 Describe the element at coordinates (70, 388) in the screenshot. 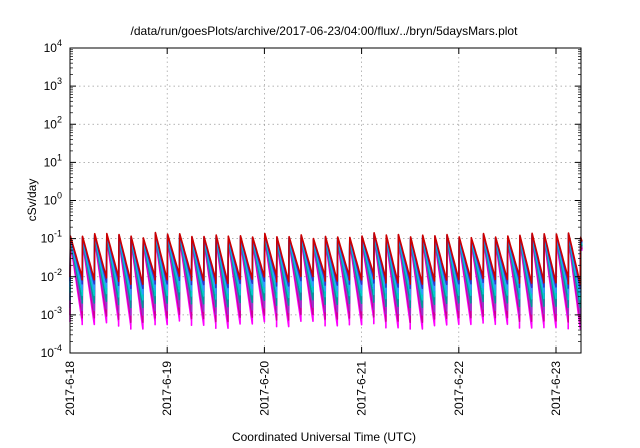

I see `x-tick-label: 2017-6-18` at that location.